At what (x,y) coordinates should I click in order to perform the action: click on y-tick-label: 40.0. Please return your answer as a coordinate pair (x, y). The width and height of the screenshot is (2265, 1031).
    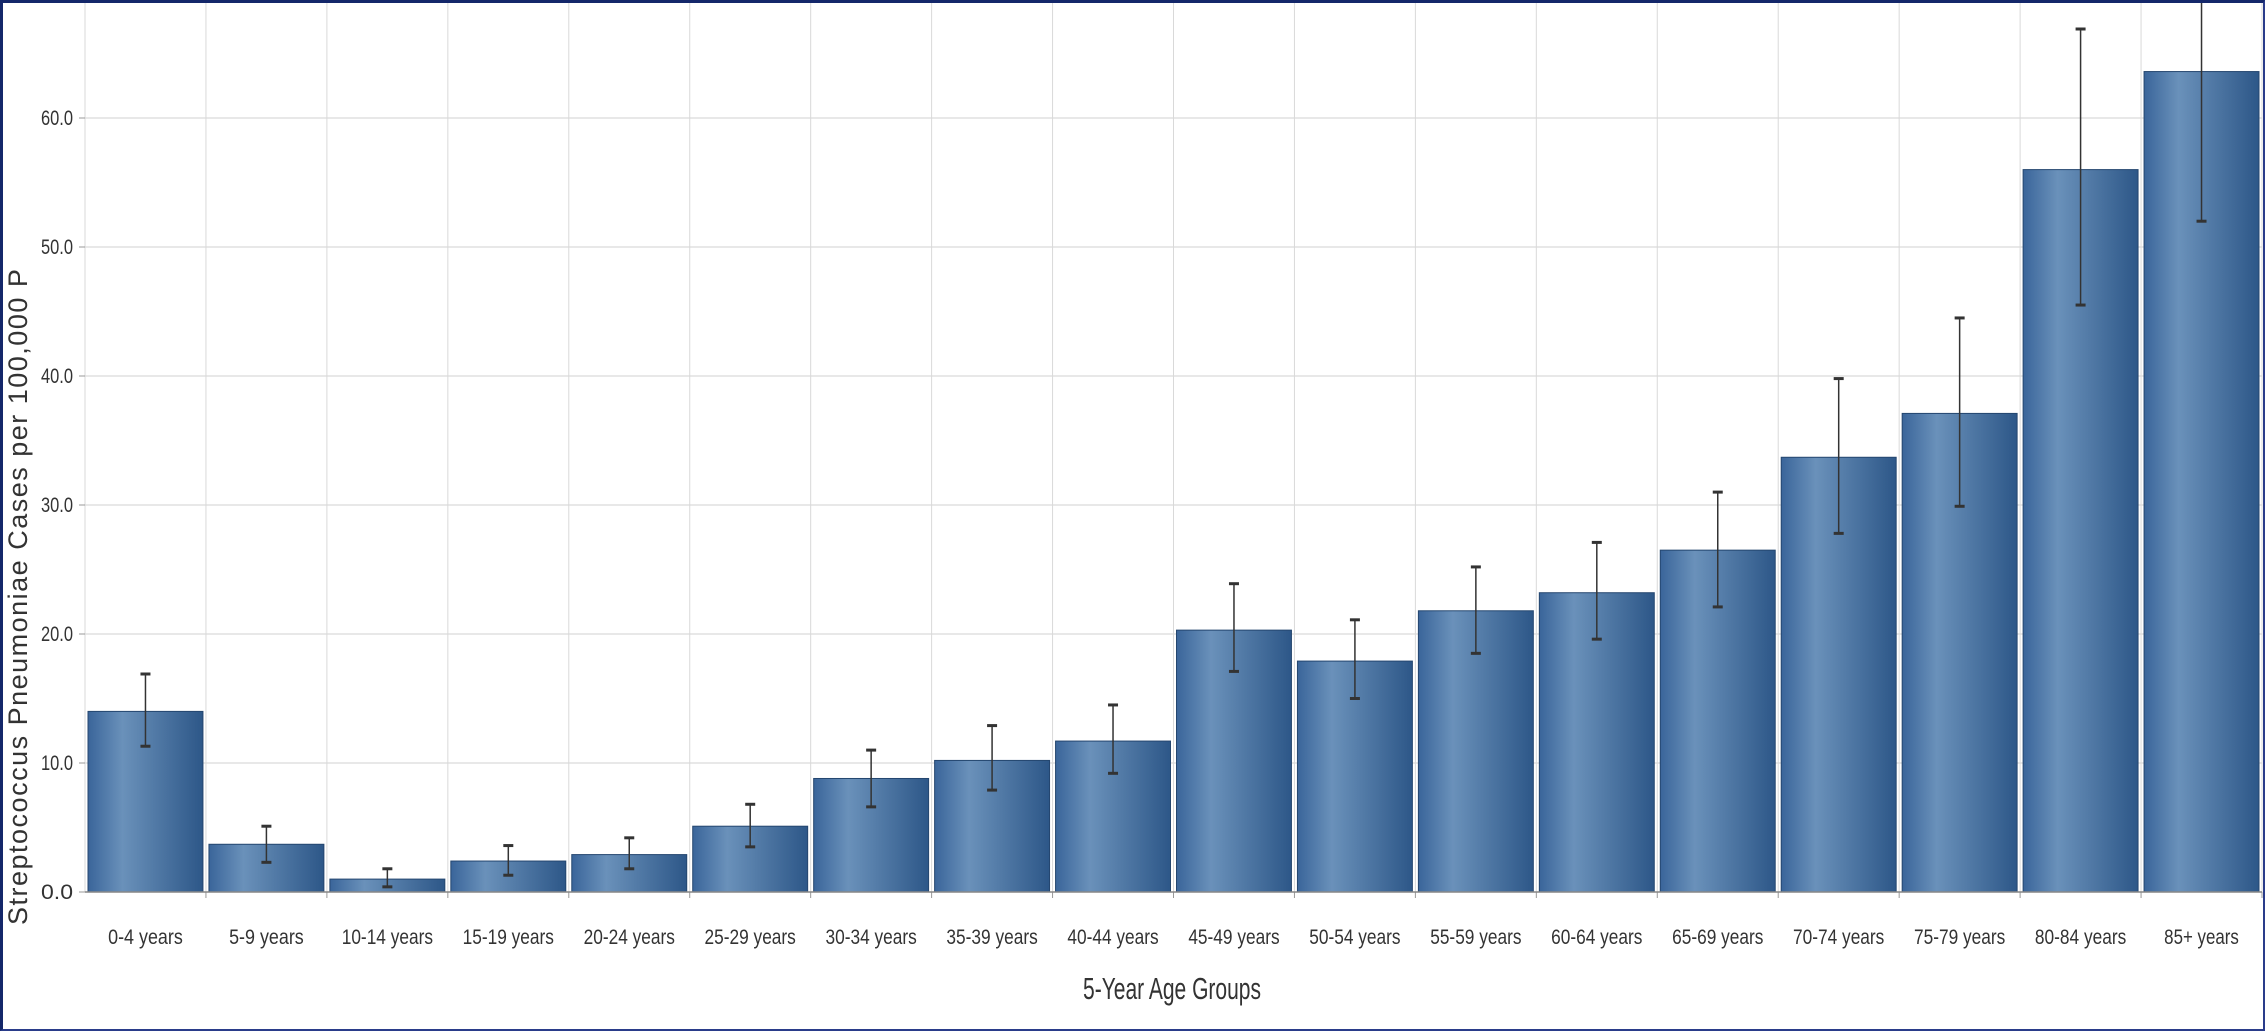
    Looking at the image, I should click on (57, 376).